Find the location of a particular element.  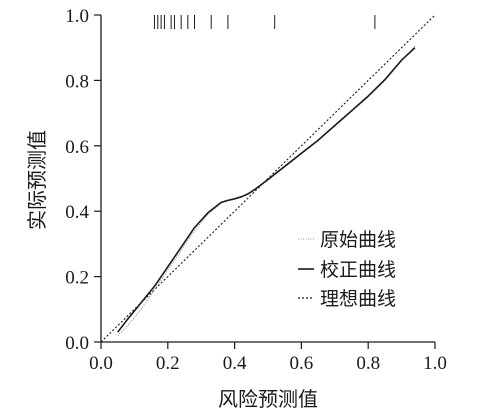

x-tick-label: 1.0 is located at coordinates (435, 363).